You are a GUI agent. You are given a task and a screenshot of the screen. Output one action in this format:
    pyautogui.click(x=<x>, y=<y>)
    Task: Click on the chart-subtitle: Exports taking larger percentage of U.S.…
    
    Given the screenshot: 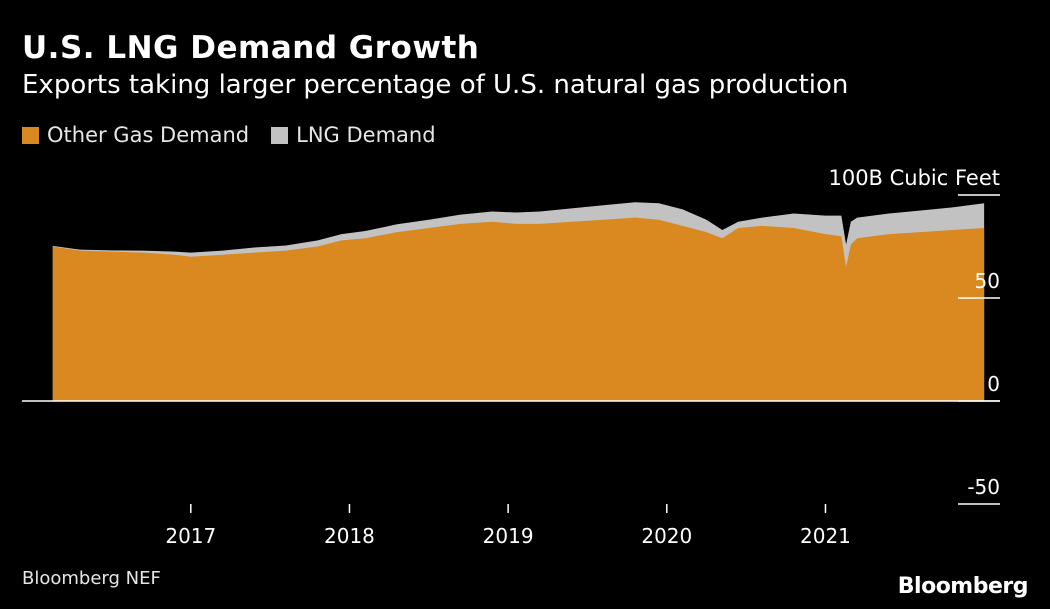 What is the action you would take?
    pyautogui.click(x=435, y=85)
    